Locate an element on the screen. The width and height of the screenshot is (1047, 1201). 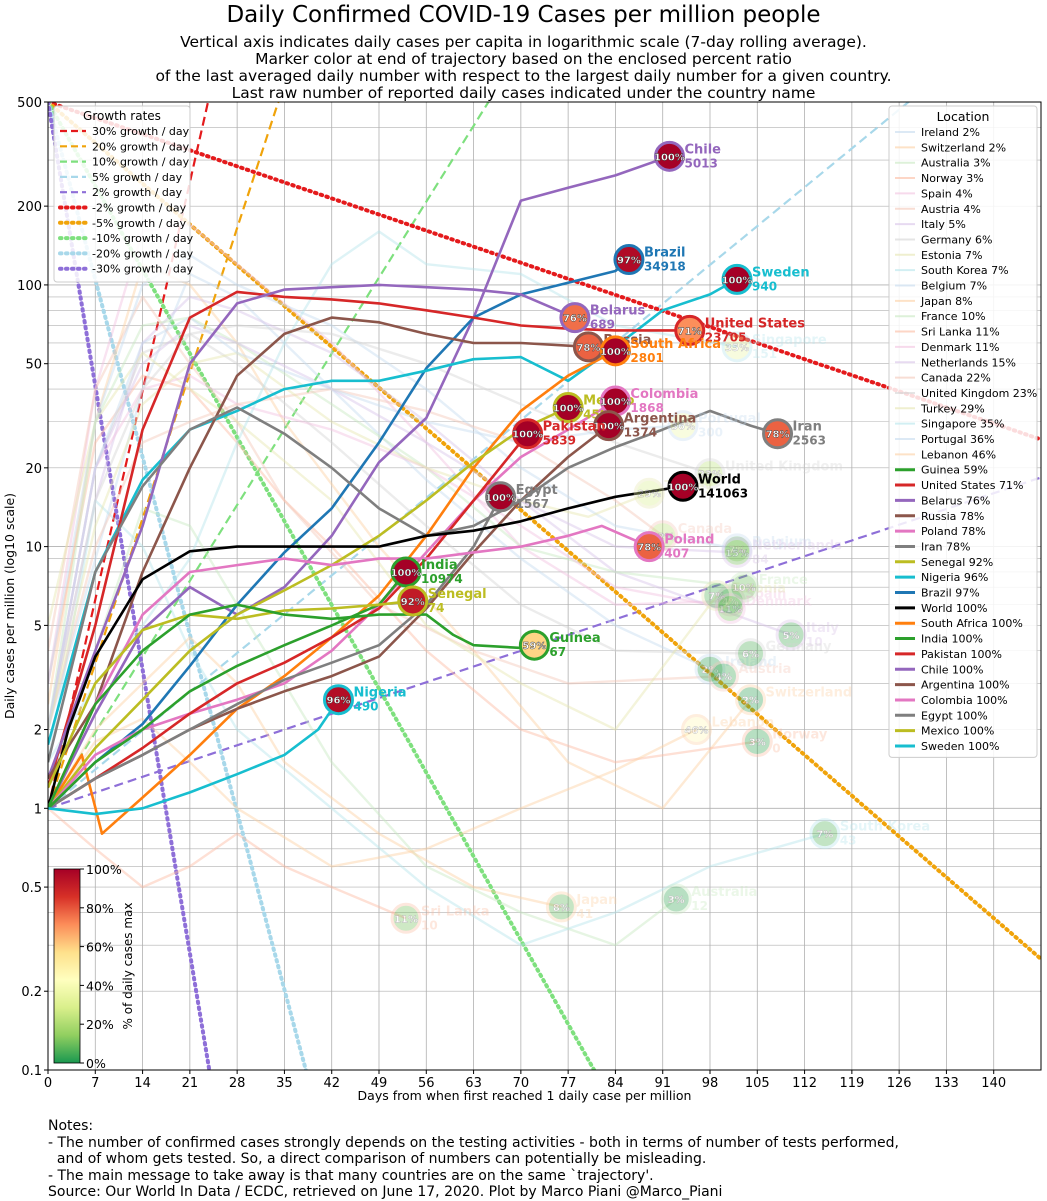
marker-last-value: 5839 is located at coordinates (559, 441).